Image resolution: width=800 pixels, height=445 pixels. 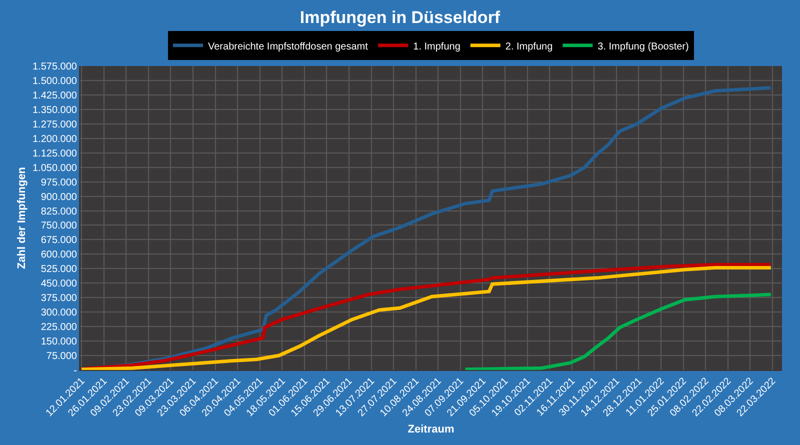 I want to click on line-series, so click(x=618, y=331).